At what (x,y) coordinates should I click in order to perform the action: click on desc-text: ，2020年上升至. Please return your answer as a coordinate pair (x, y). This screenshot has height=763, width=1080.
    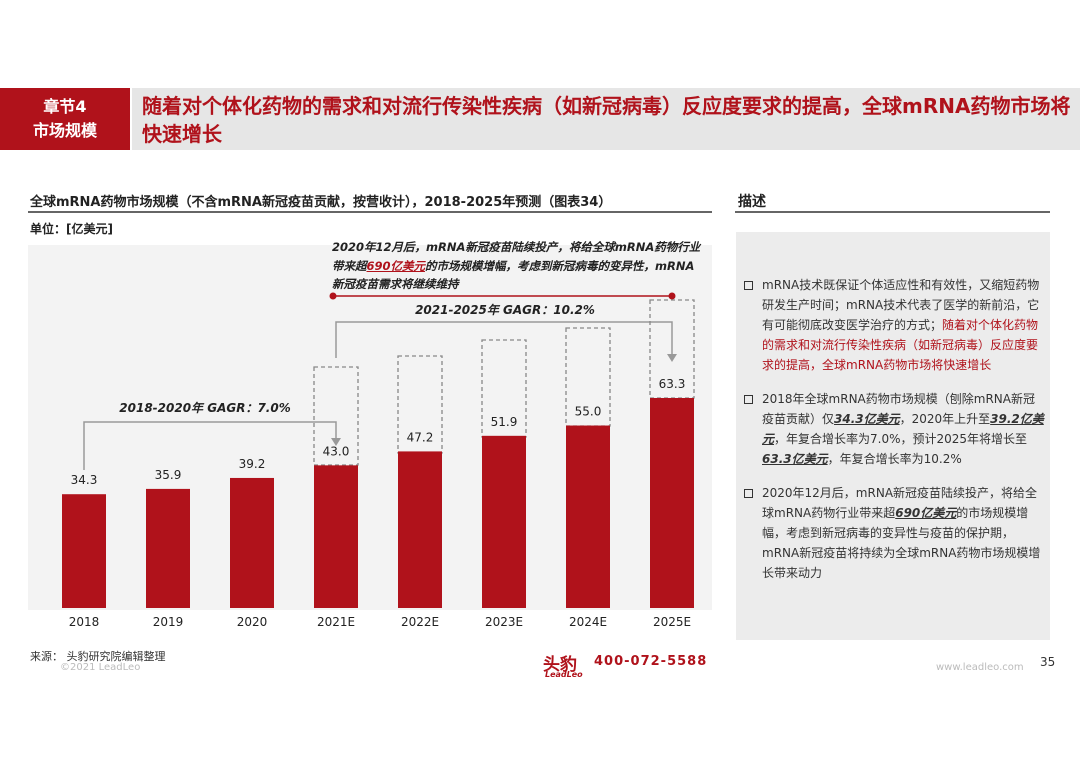
    Looking at the image, I should click on (945, 419).